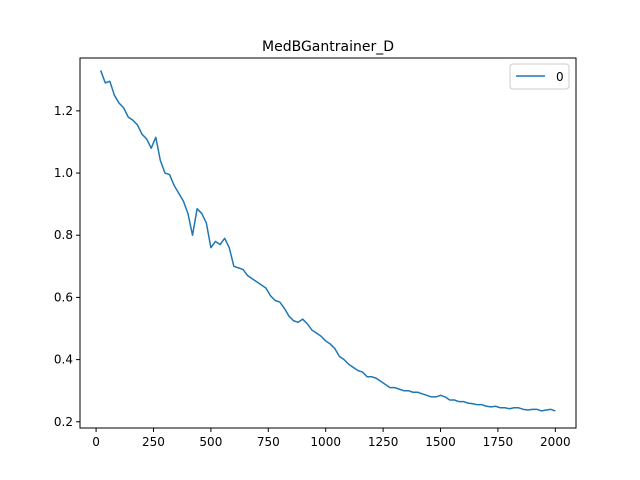  I want to click on x-tick-label: 1250, so click(383, 442).